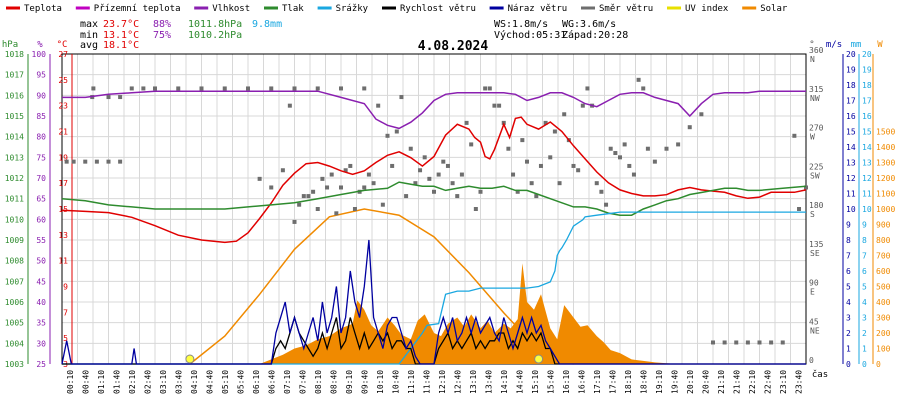  Describe the element at coordinates (814, 321) in the screenshot. I see `axis-tick-dir-deg: 45` at that location.